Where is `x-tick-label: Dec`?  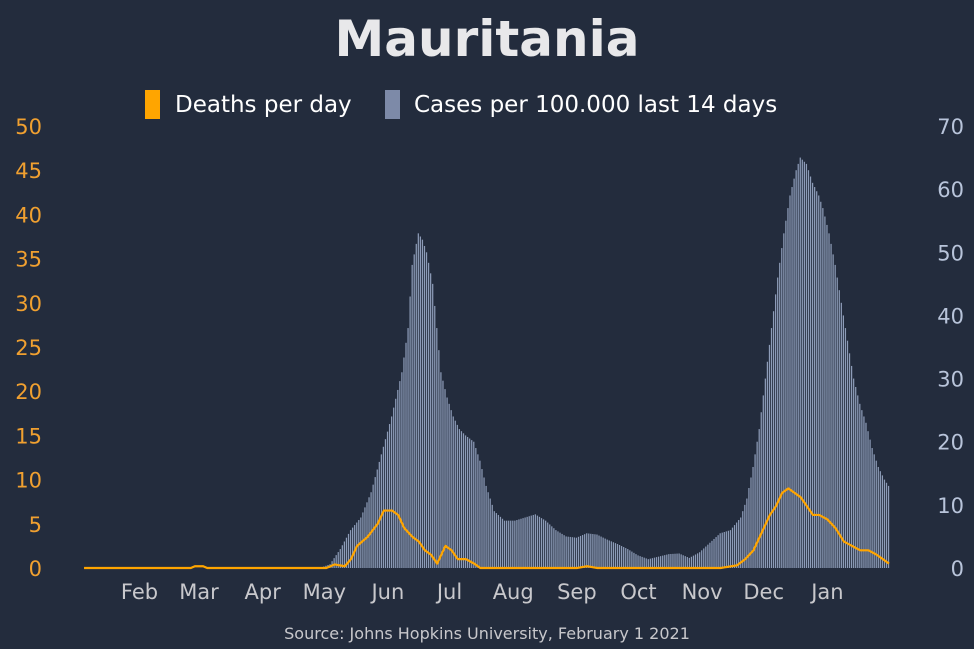 x-tick-label: Dec is located at coordinates (763, 592).